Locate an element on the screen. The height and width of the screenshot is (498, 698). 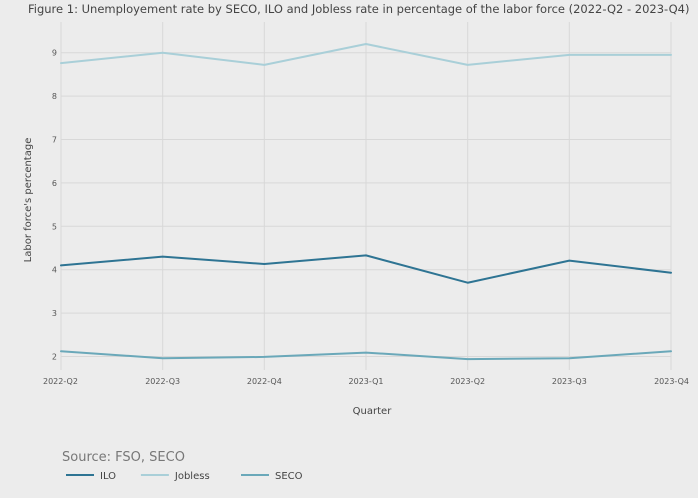
series-line-ilo is located at coordinates (366, 269).